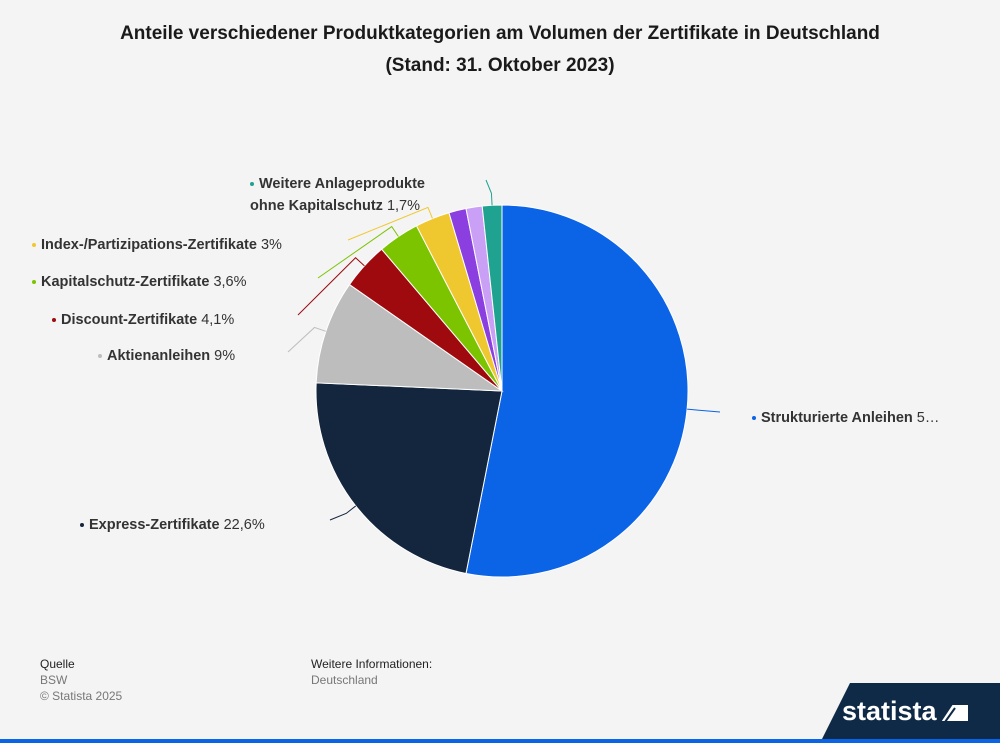  Describe the element at coordinates (372, 664) in the screenshot. I see `info-label: Weitere Informationen:` at that location.